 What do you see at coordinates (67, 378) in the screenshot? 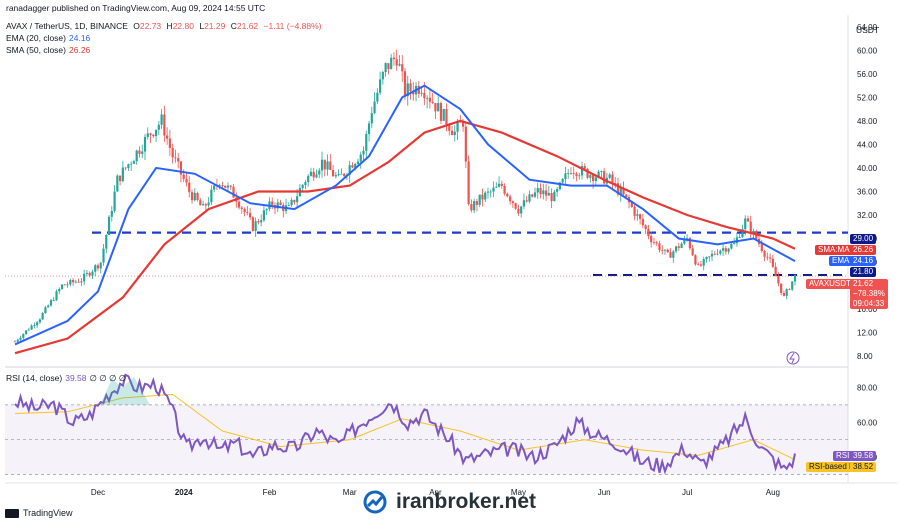
I see `rsi-legend: RSI (14, close) 39.58 ∅ ∅ ∅ ∅` at bounding box center [67, 378].